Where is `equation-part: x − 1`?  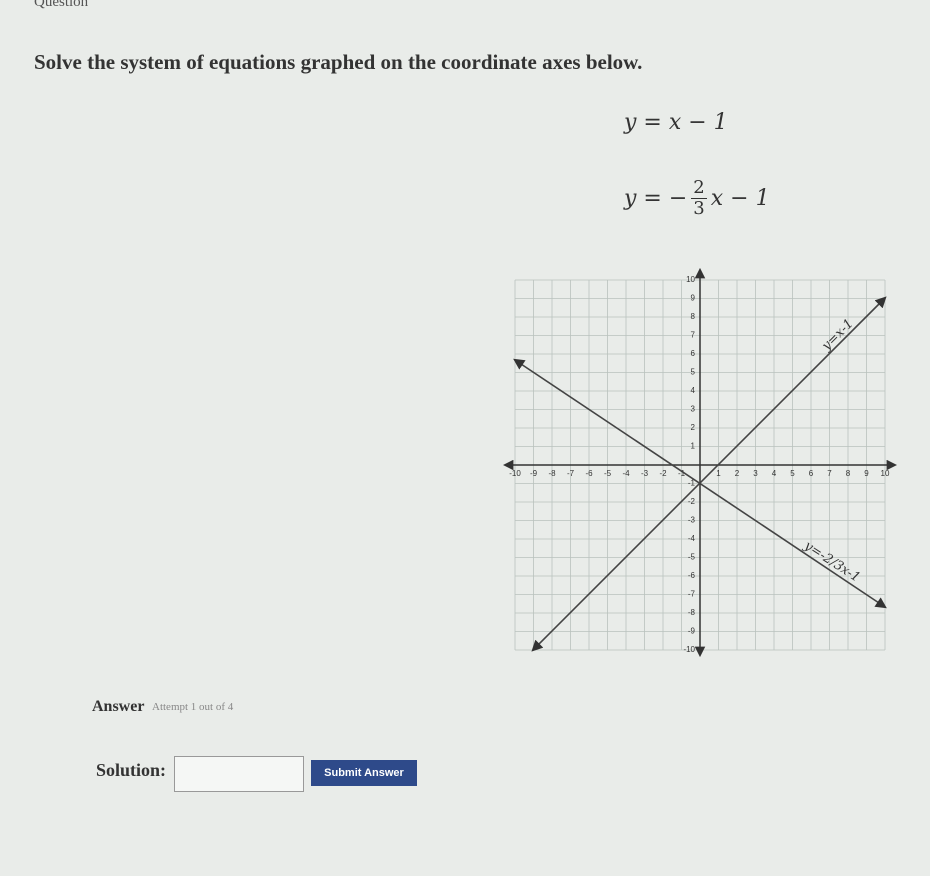 equation-part: x − 1 is located at coordinates (740, 198).